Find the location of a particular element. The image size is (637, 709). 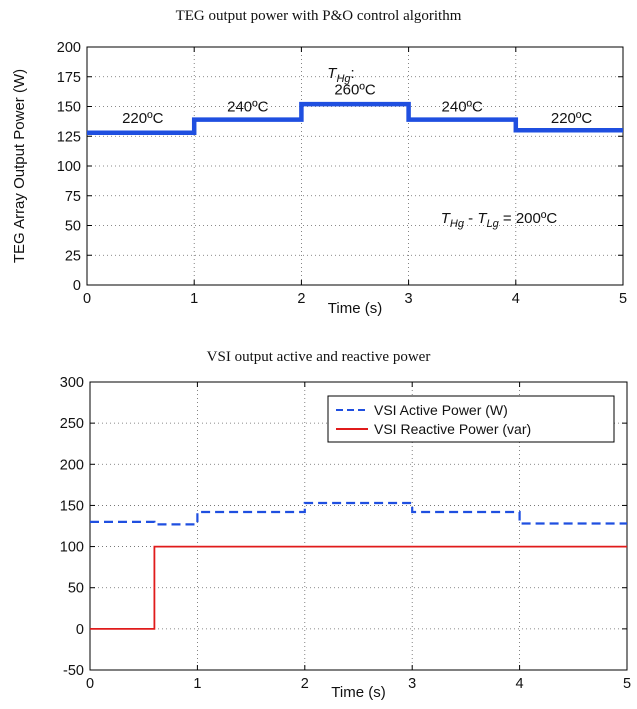

y-tick-label: -50 is located at coordinates (73, 671).